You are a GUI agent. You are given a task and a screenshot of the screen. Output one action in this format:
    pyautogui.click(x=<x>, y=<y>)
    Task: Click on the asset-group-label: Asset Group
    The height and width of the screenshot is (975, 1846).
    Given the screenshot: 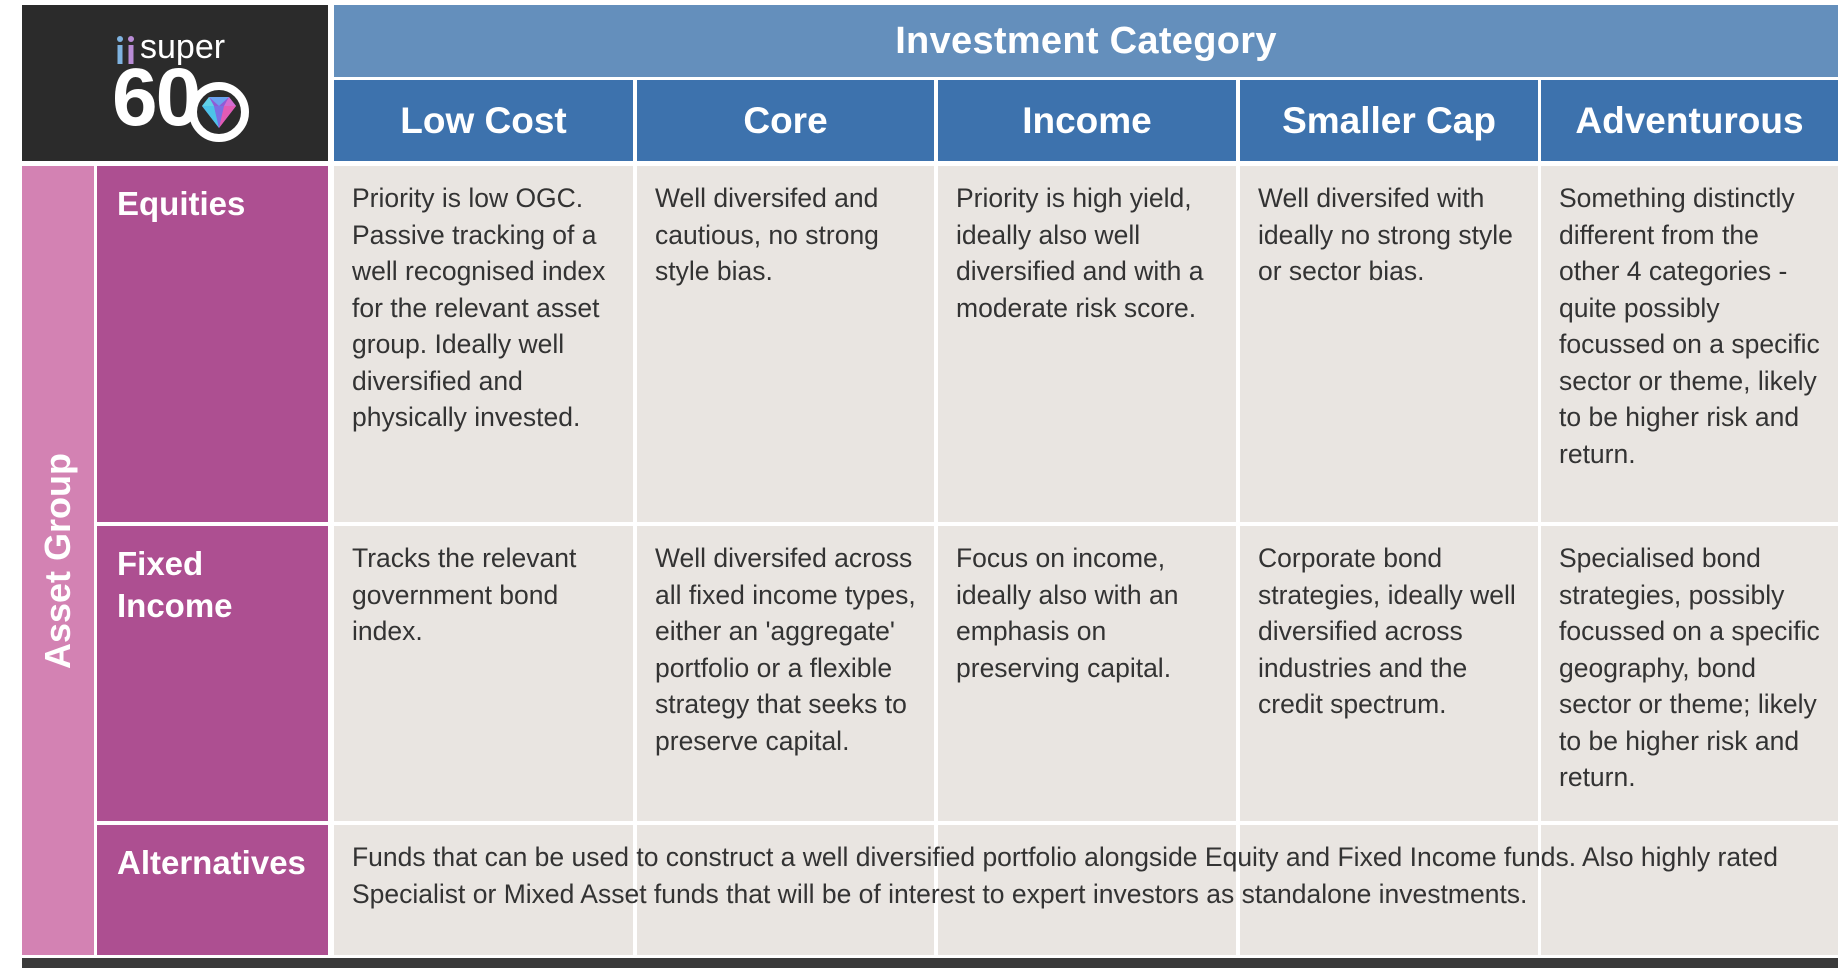 What is the action you would take?
    pyautogui.click(x=57, y=560)
    